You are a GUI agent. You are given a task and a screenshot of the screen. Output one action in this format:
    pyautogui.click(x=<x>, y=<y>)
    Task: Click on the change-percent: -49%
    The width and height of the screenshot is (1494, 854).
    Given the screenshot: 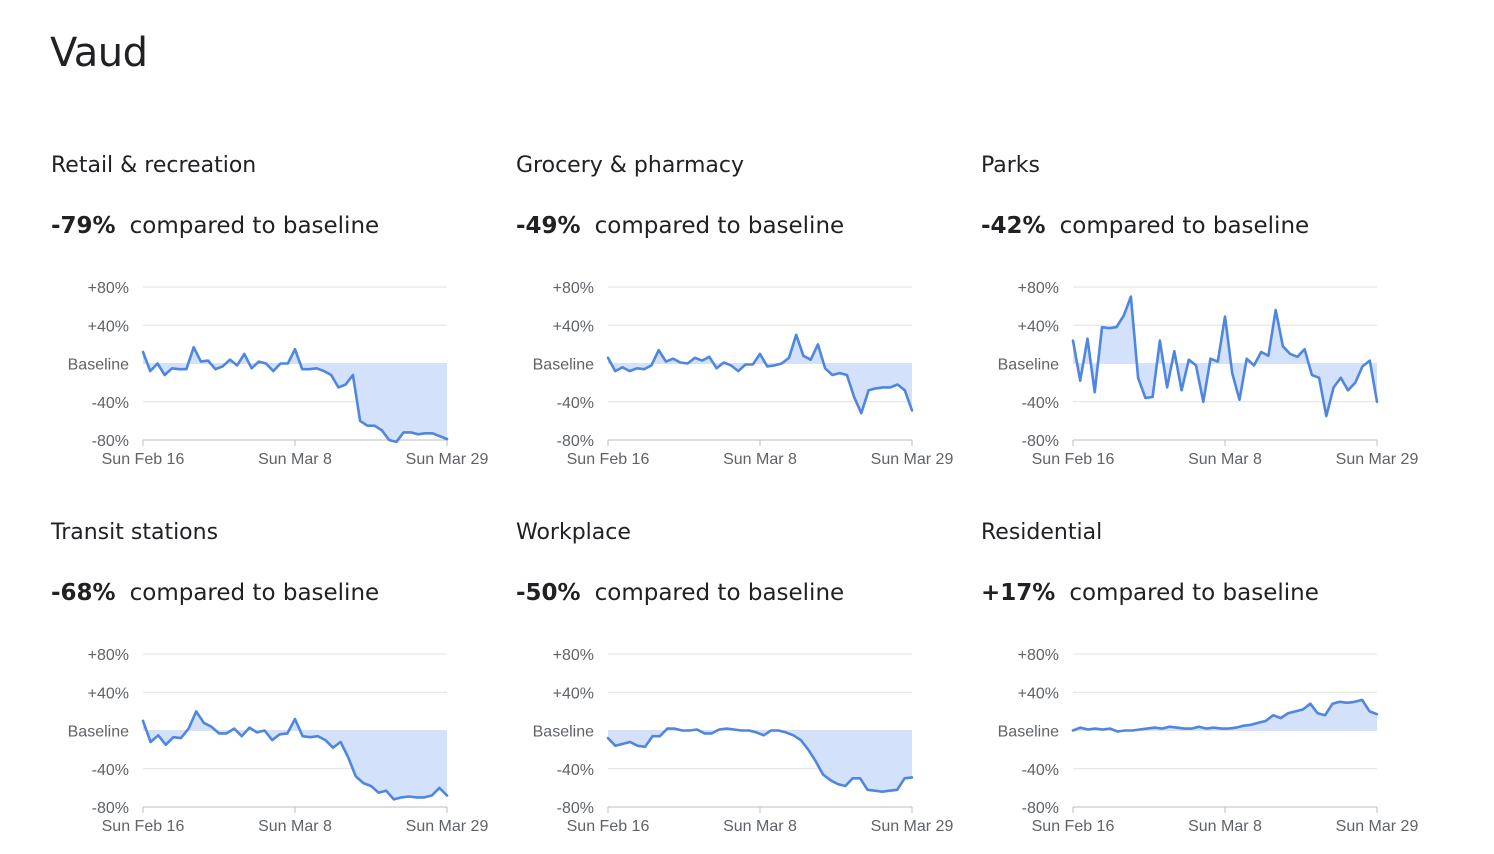 What is the action you would take?
    pyautogui.click(x=548, y=226)
    